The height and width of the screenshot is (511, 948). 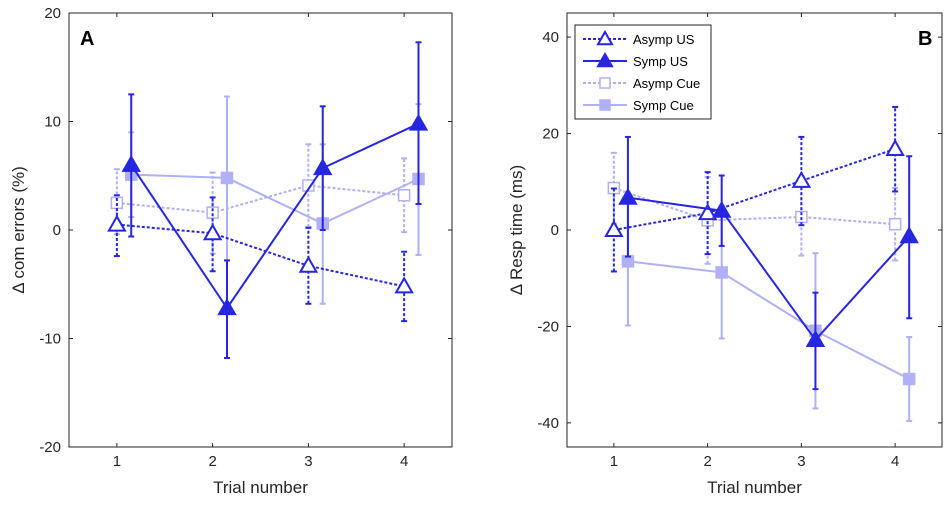 I want to click on legend-item-symp-cue: Symp Cue, so click(x=638, y=105).